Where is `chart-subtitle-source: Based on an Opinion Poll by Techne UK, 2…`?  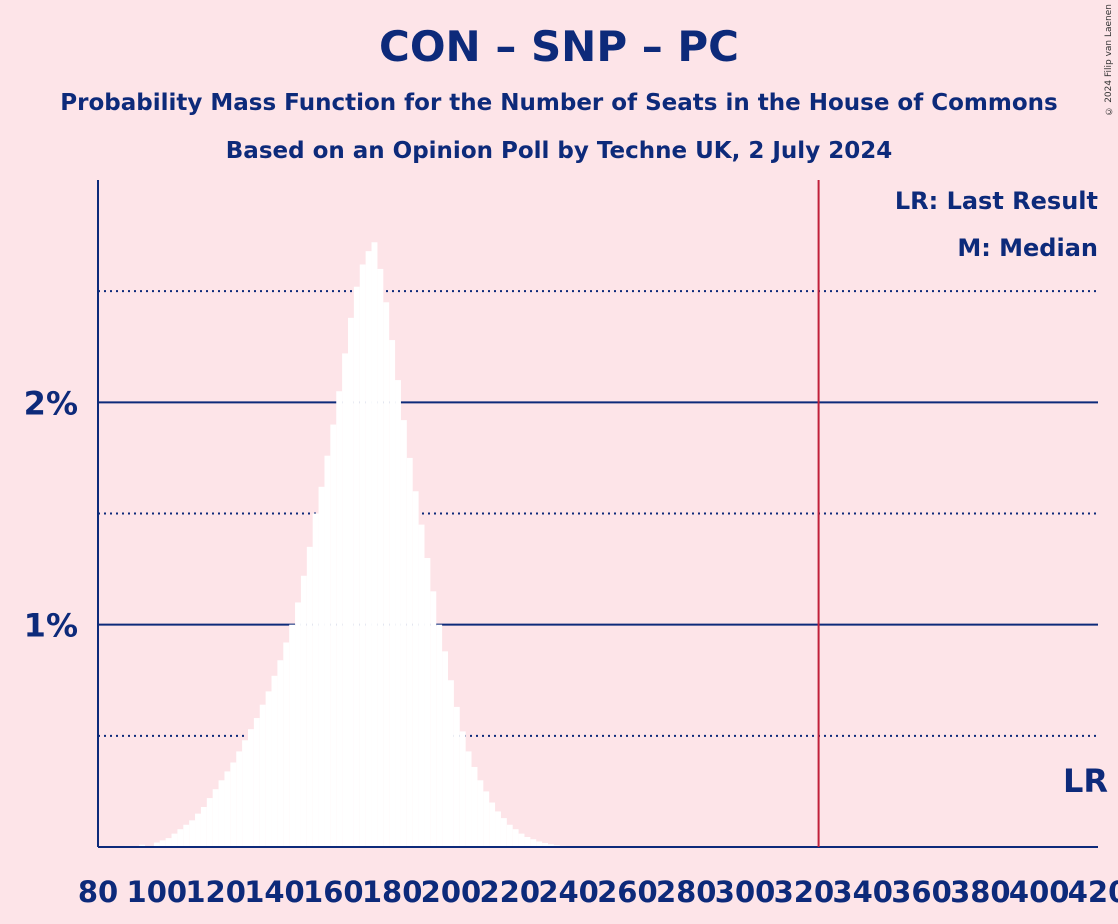 chart-subtitle-source: Based on an Opinion Poll by Techne UK, 2… is located at coordinates (559, 151).